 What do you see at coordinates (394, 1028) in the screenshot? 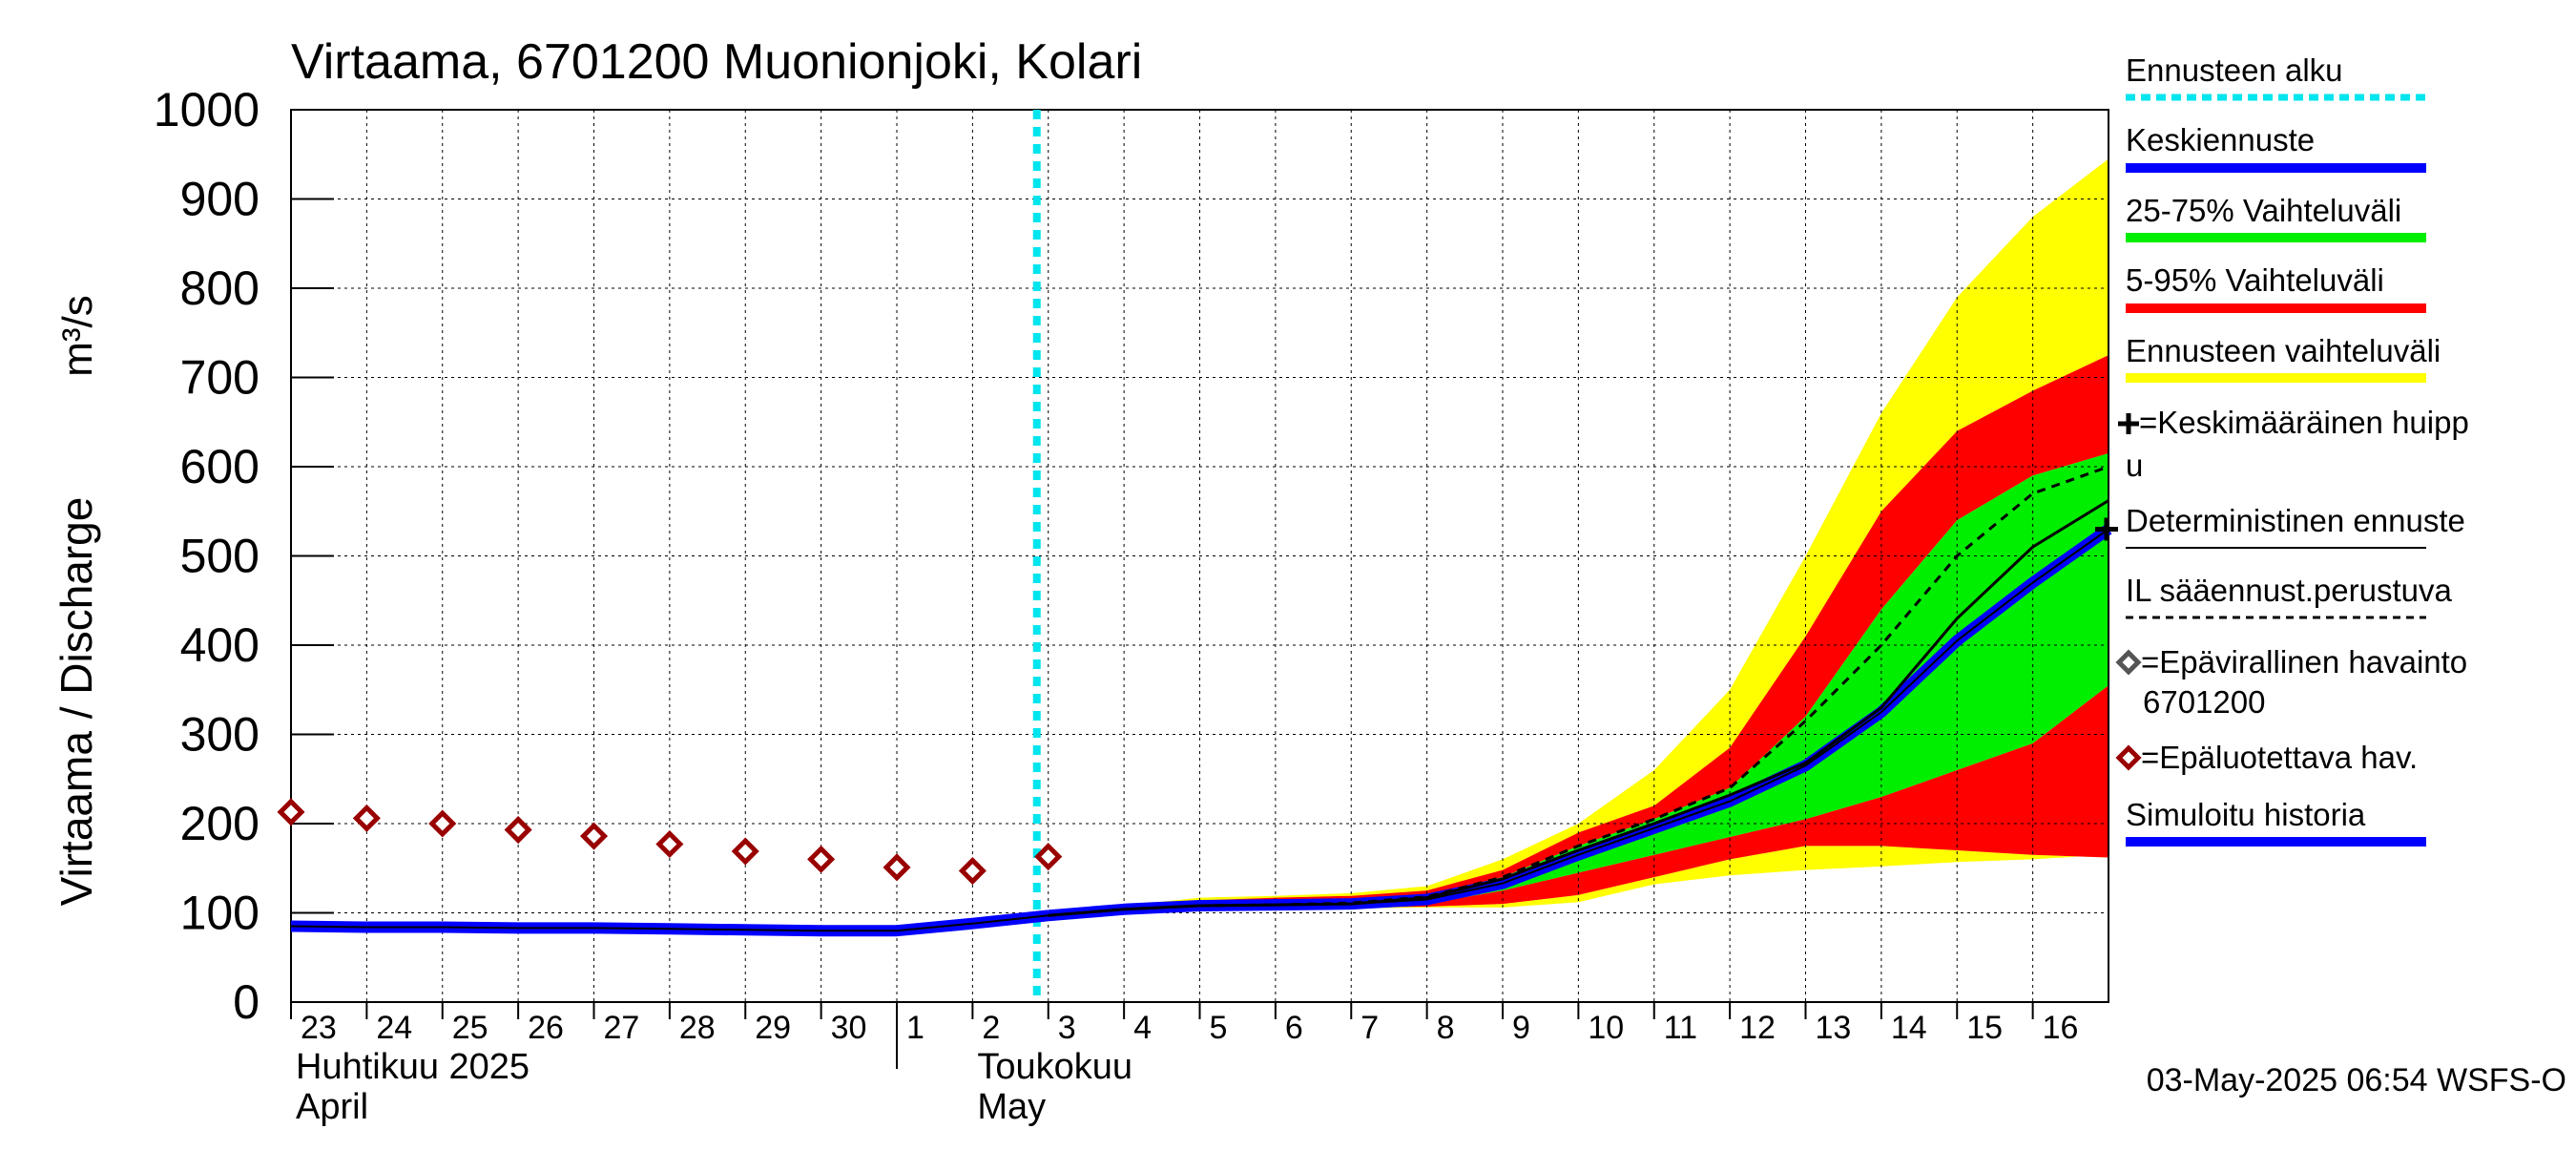
I see `x-tick-label: 24` at bounding box center [394, 1028].